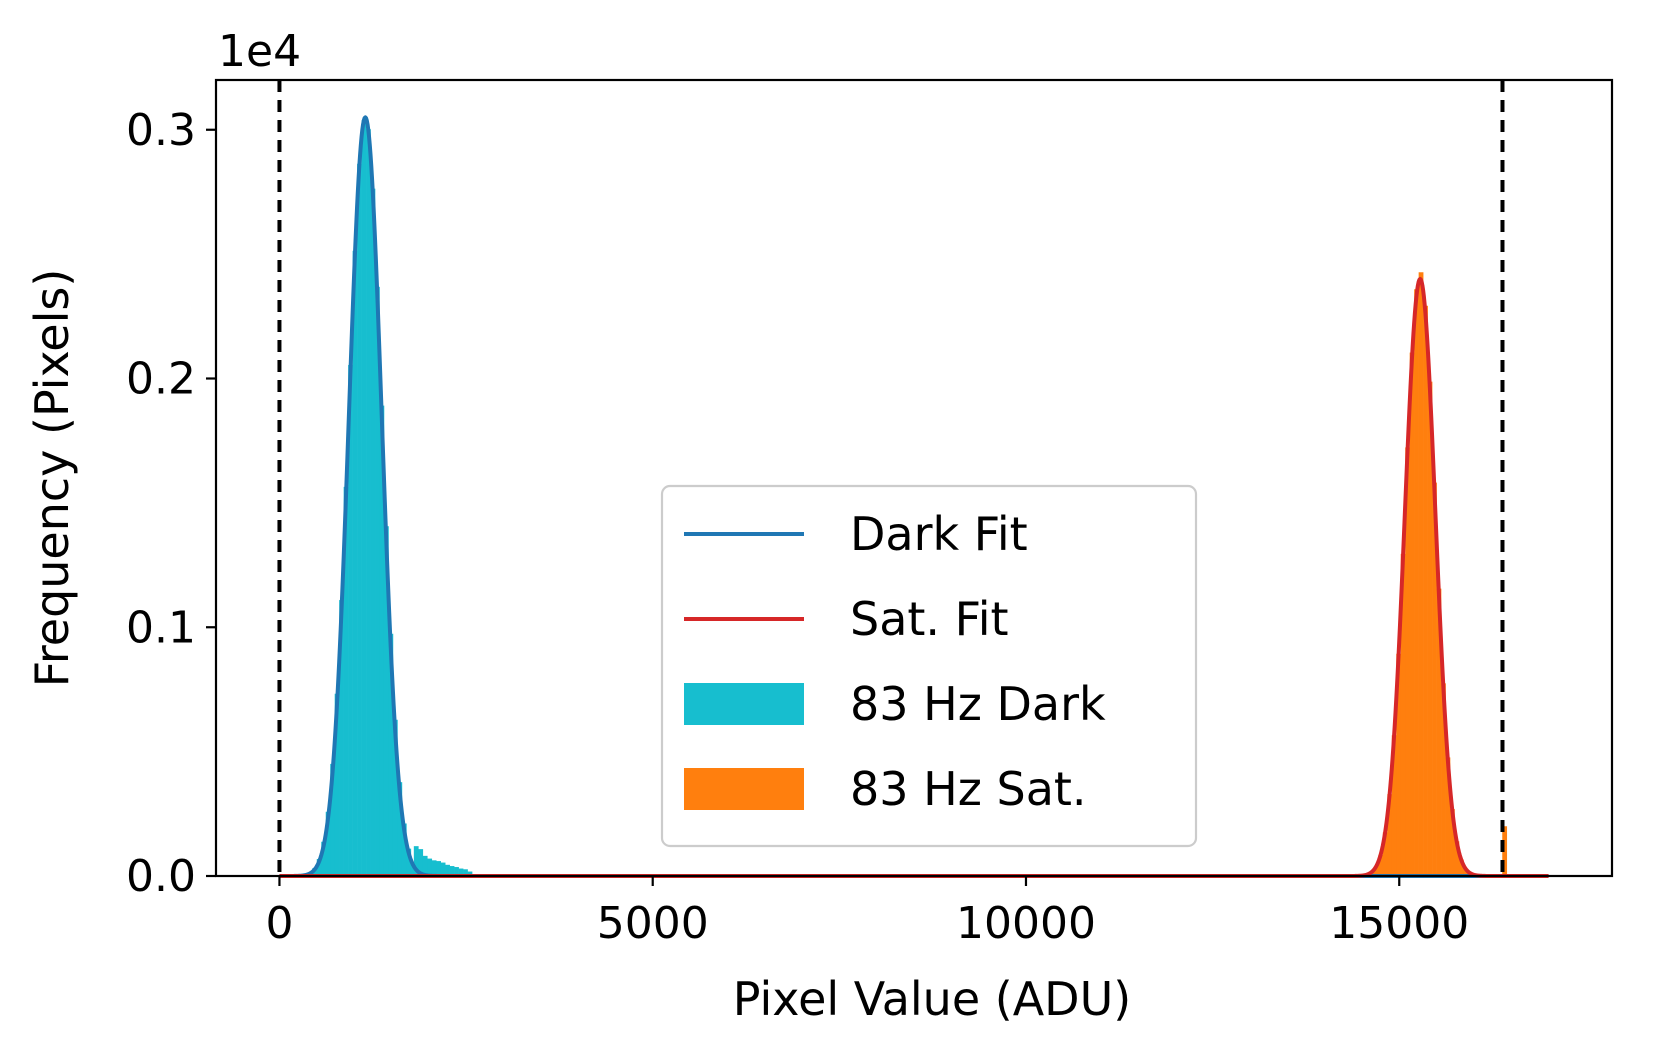 The height and width of the screenshot is (1050, 1661). I want to click on legend-label-83hz-sat: 83 Hz Sat., so click(968, 789).